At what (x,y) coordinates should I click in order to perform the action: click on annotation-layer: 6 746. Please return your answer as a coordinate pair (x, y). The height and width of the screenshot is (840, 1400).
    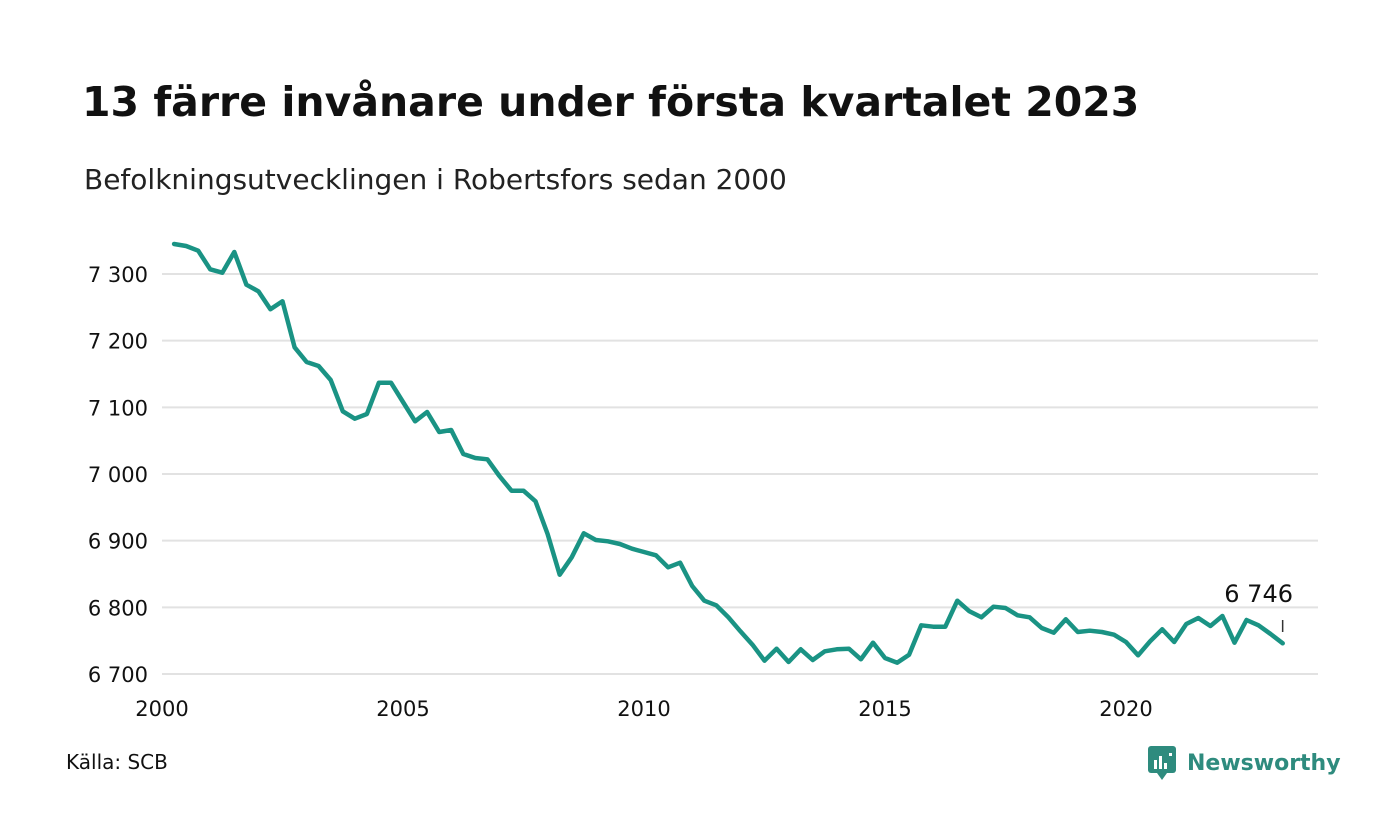
    Looking at the image, I should click on (1258, 606).